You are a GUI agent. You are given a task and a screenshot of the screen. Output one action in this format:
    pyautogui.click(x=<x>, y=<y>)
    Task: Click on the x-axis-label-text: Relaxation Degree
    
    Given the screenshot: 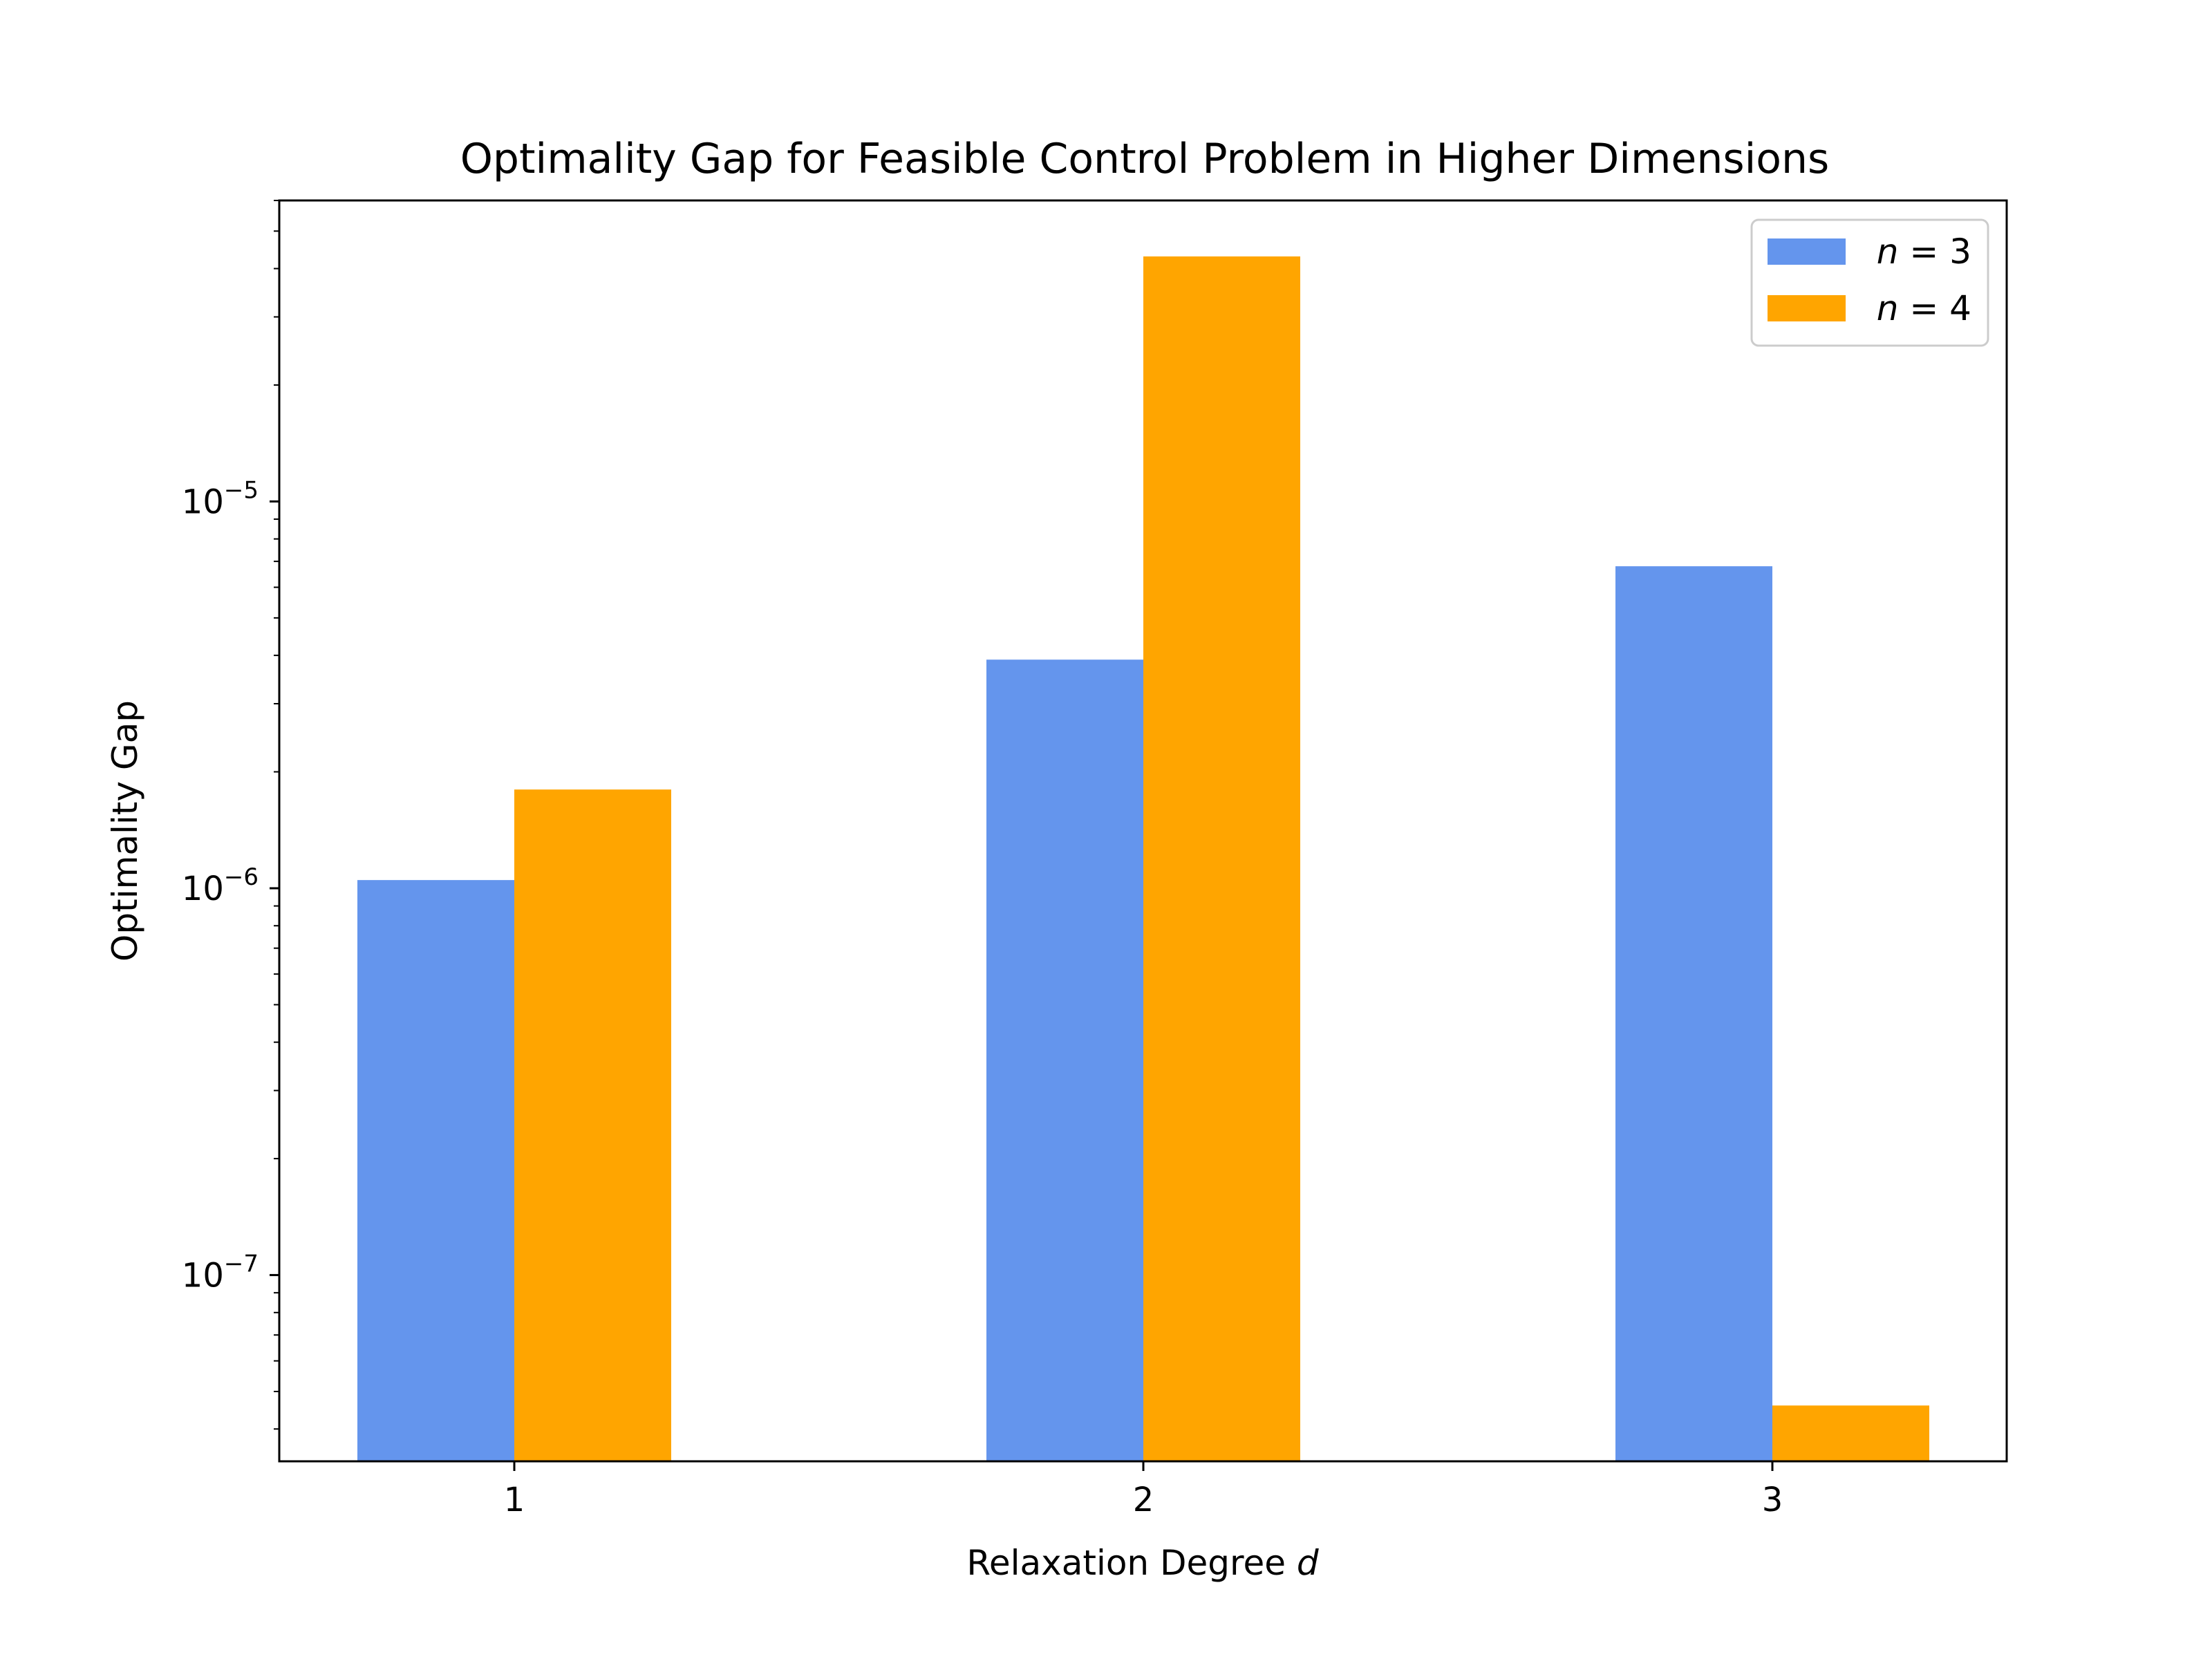 What is the action you would take?
    pyautogui.click(x=1131, y=1563)
    